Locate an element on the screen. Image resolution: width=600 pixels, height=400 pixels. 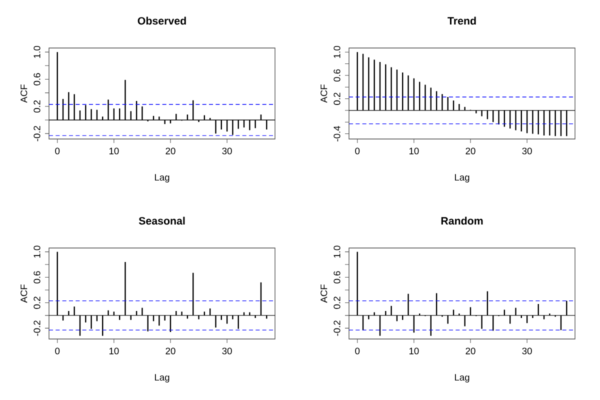
chart-title: Observed is located at coordinates (162, 20).